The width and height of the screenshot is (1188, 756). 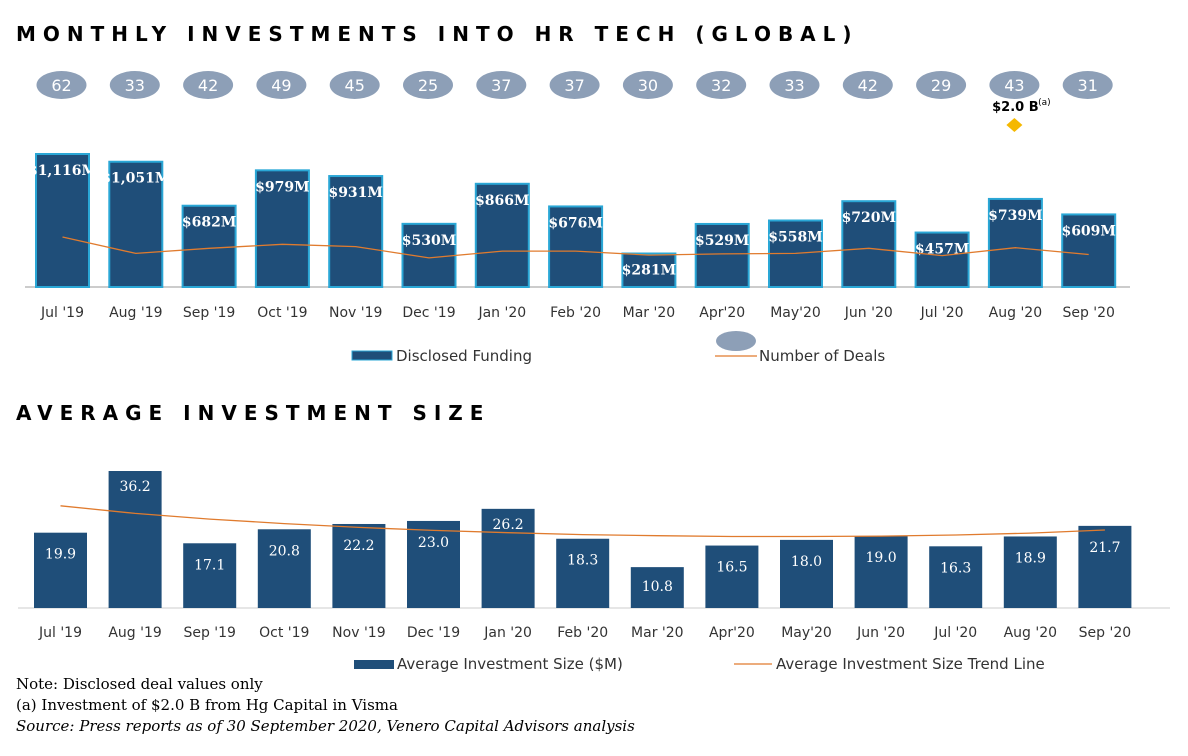 I want to click on x-tick-label: Jun '20, so click(x=868, y=313).